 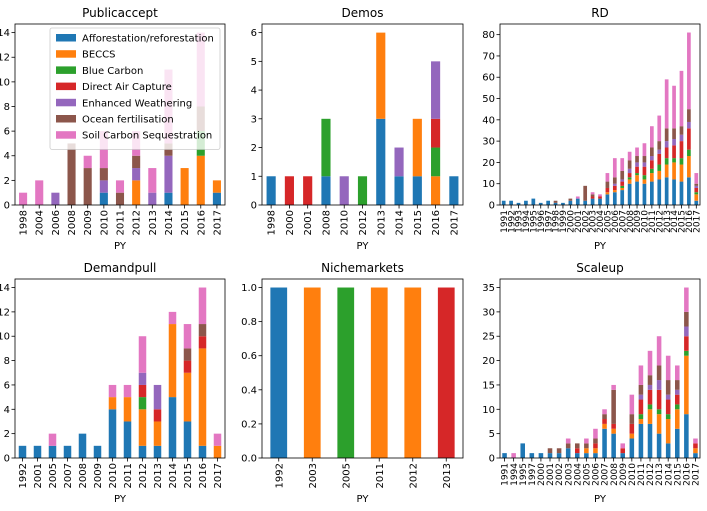 What do you see at coordinates (681, 193) in the screenshot?
I see `bar-afforestation-reforestation-2015` at bounding box center [681, 193].